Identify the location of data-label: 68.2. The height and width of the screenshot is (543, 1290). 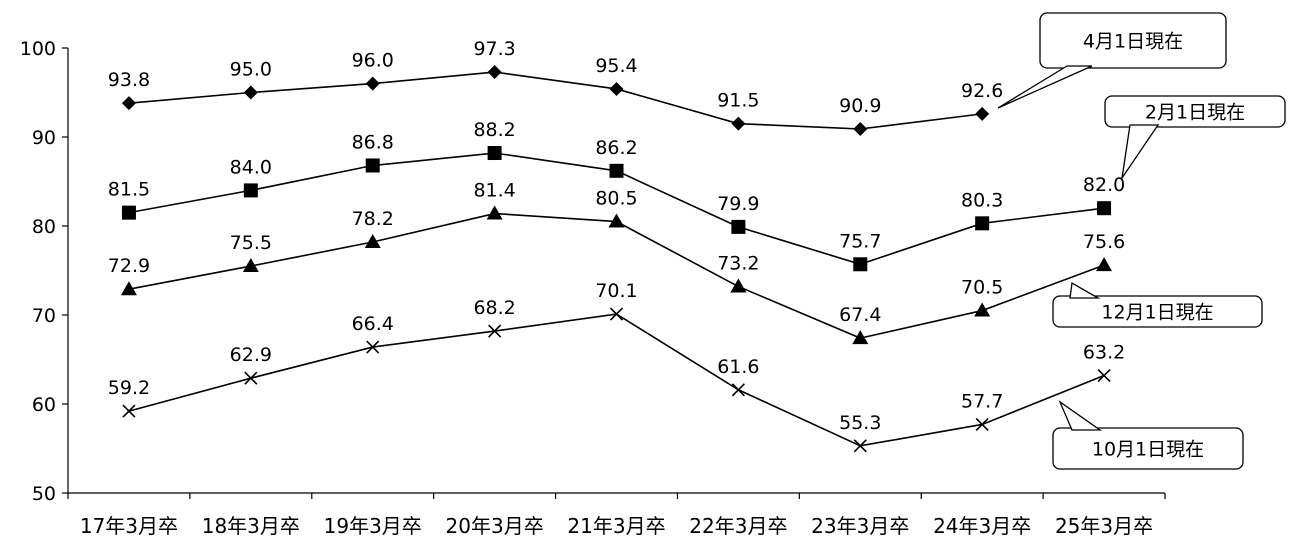
(494, 308).